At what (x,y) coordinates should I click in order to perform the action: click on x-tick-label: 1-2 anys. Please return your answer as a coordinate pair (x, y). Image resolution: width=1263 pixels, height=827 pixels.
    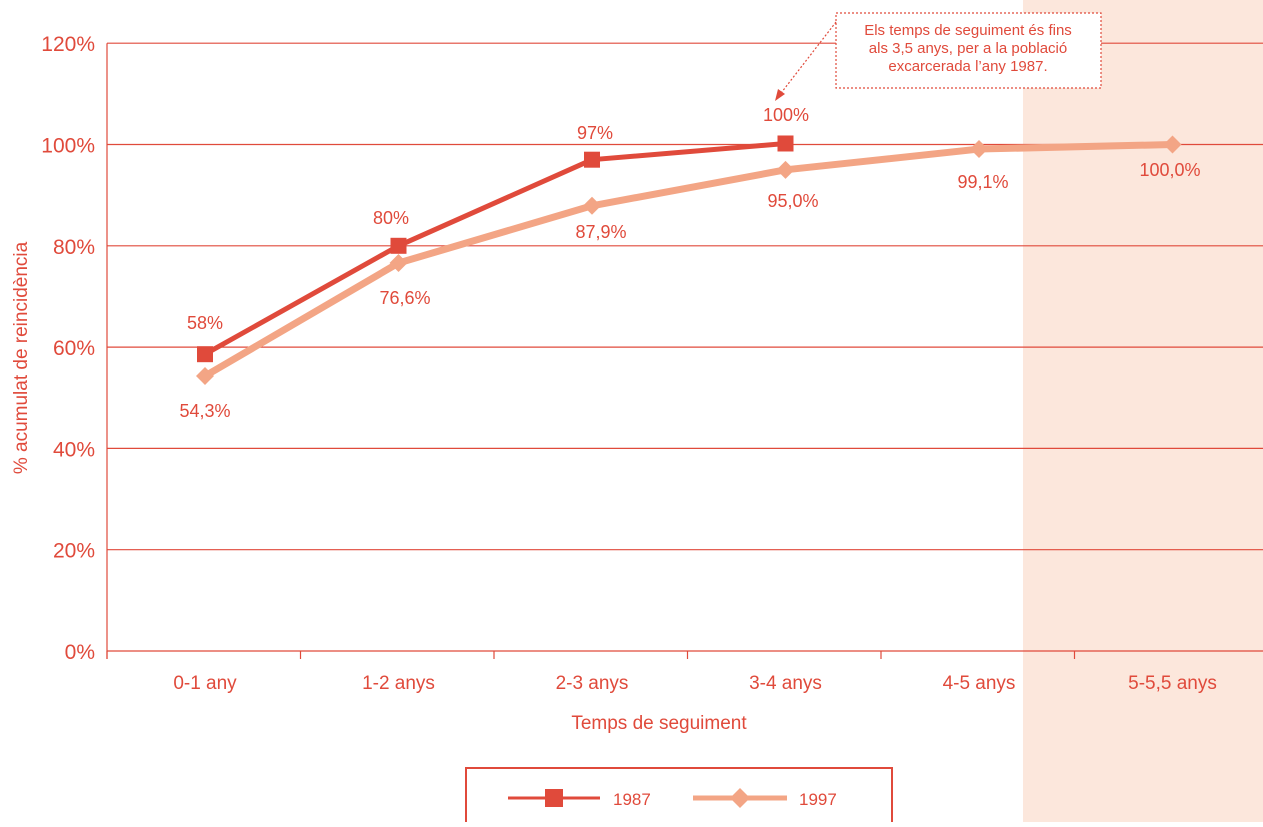
    Looking at the image, I should click on (398, 683).